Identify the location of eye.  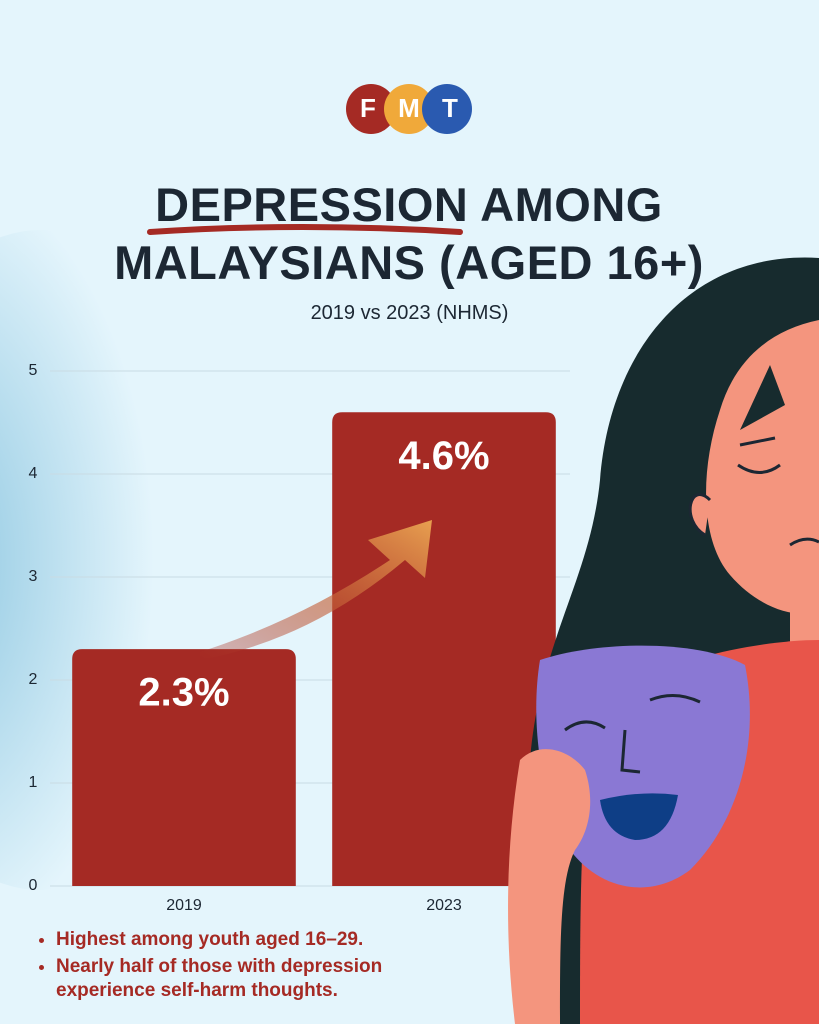
(759, 468).